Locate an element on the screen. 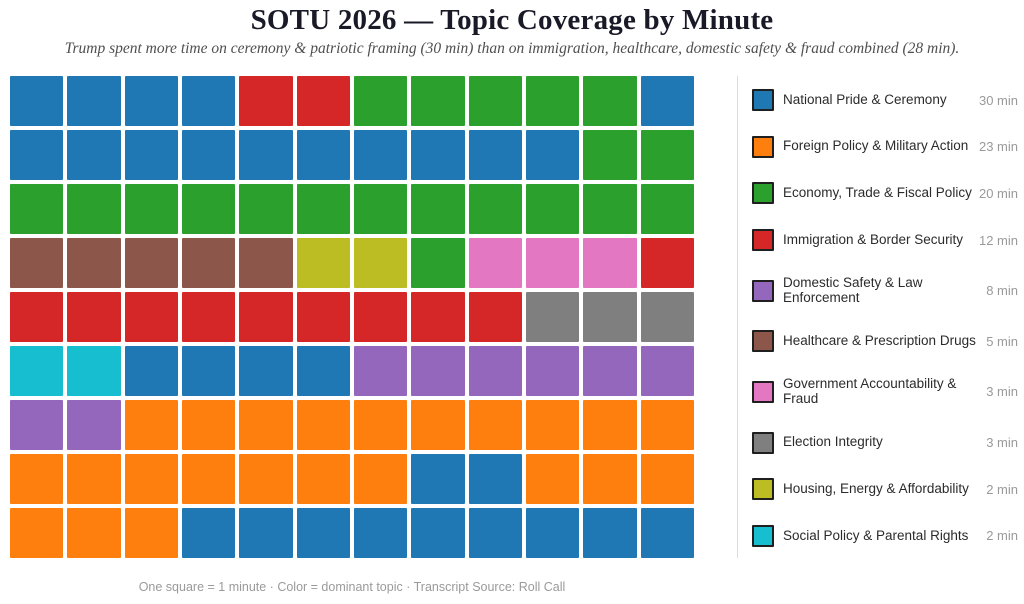 This screenshot has width=1024, height=604. legend-item: Healthcare & Prescription Drugs 5 min is located at coordinates (885, 341).